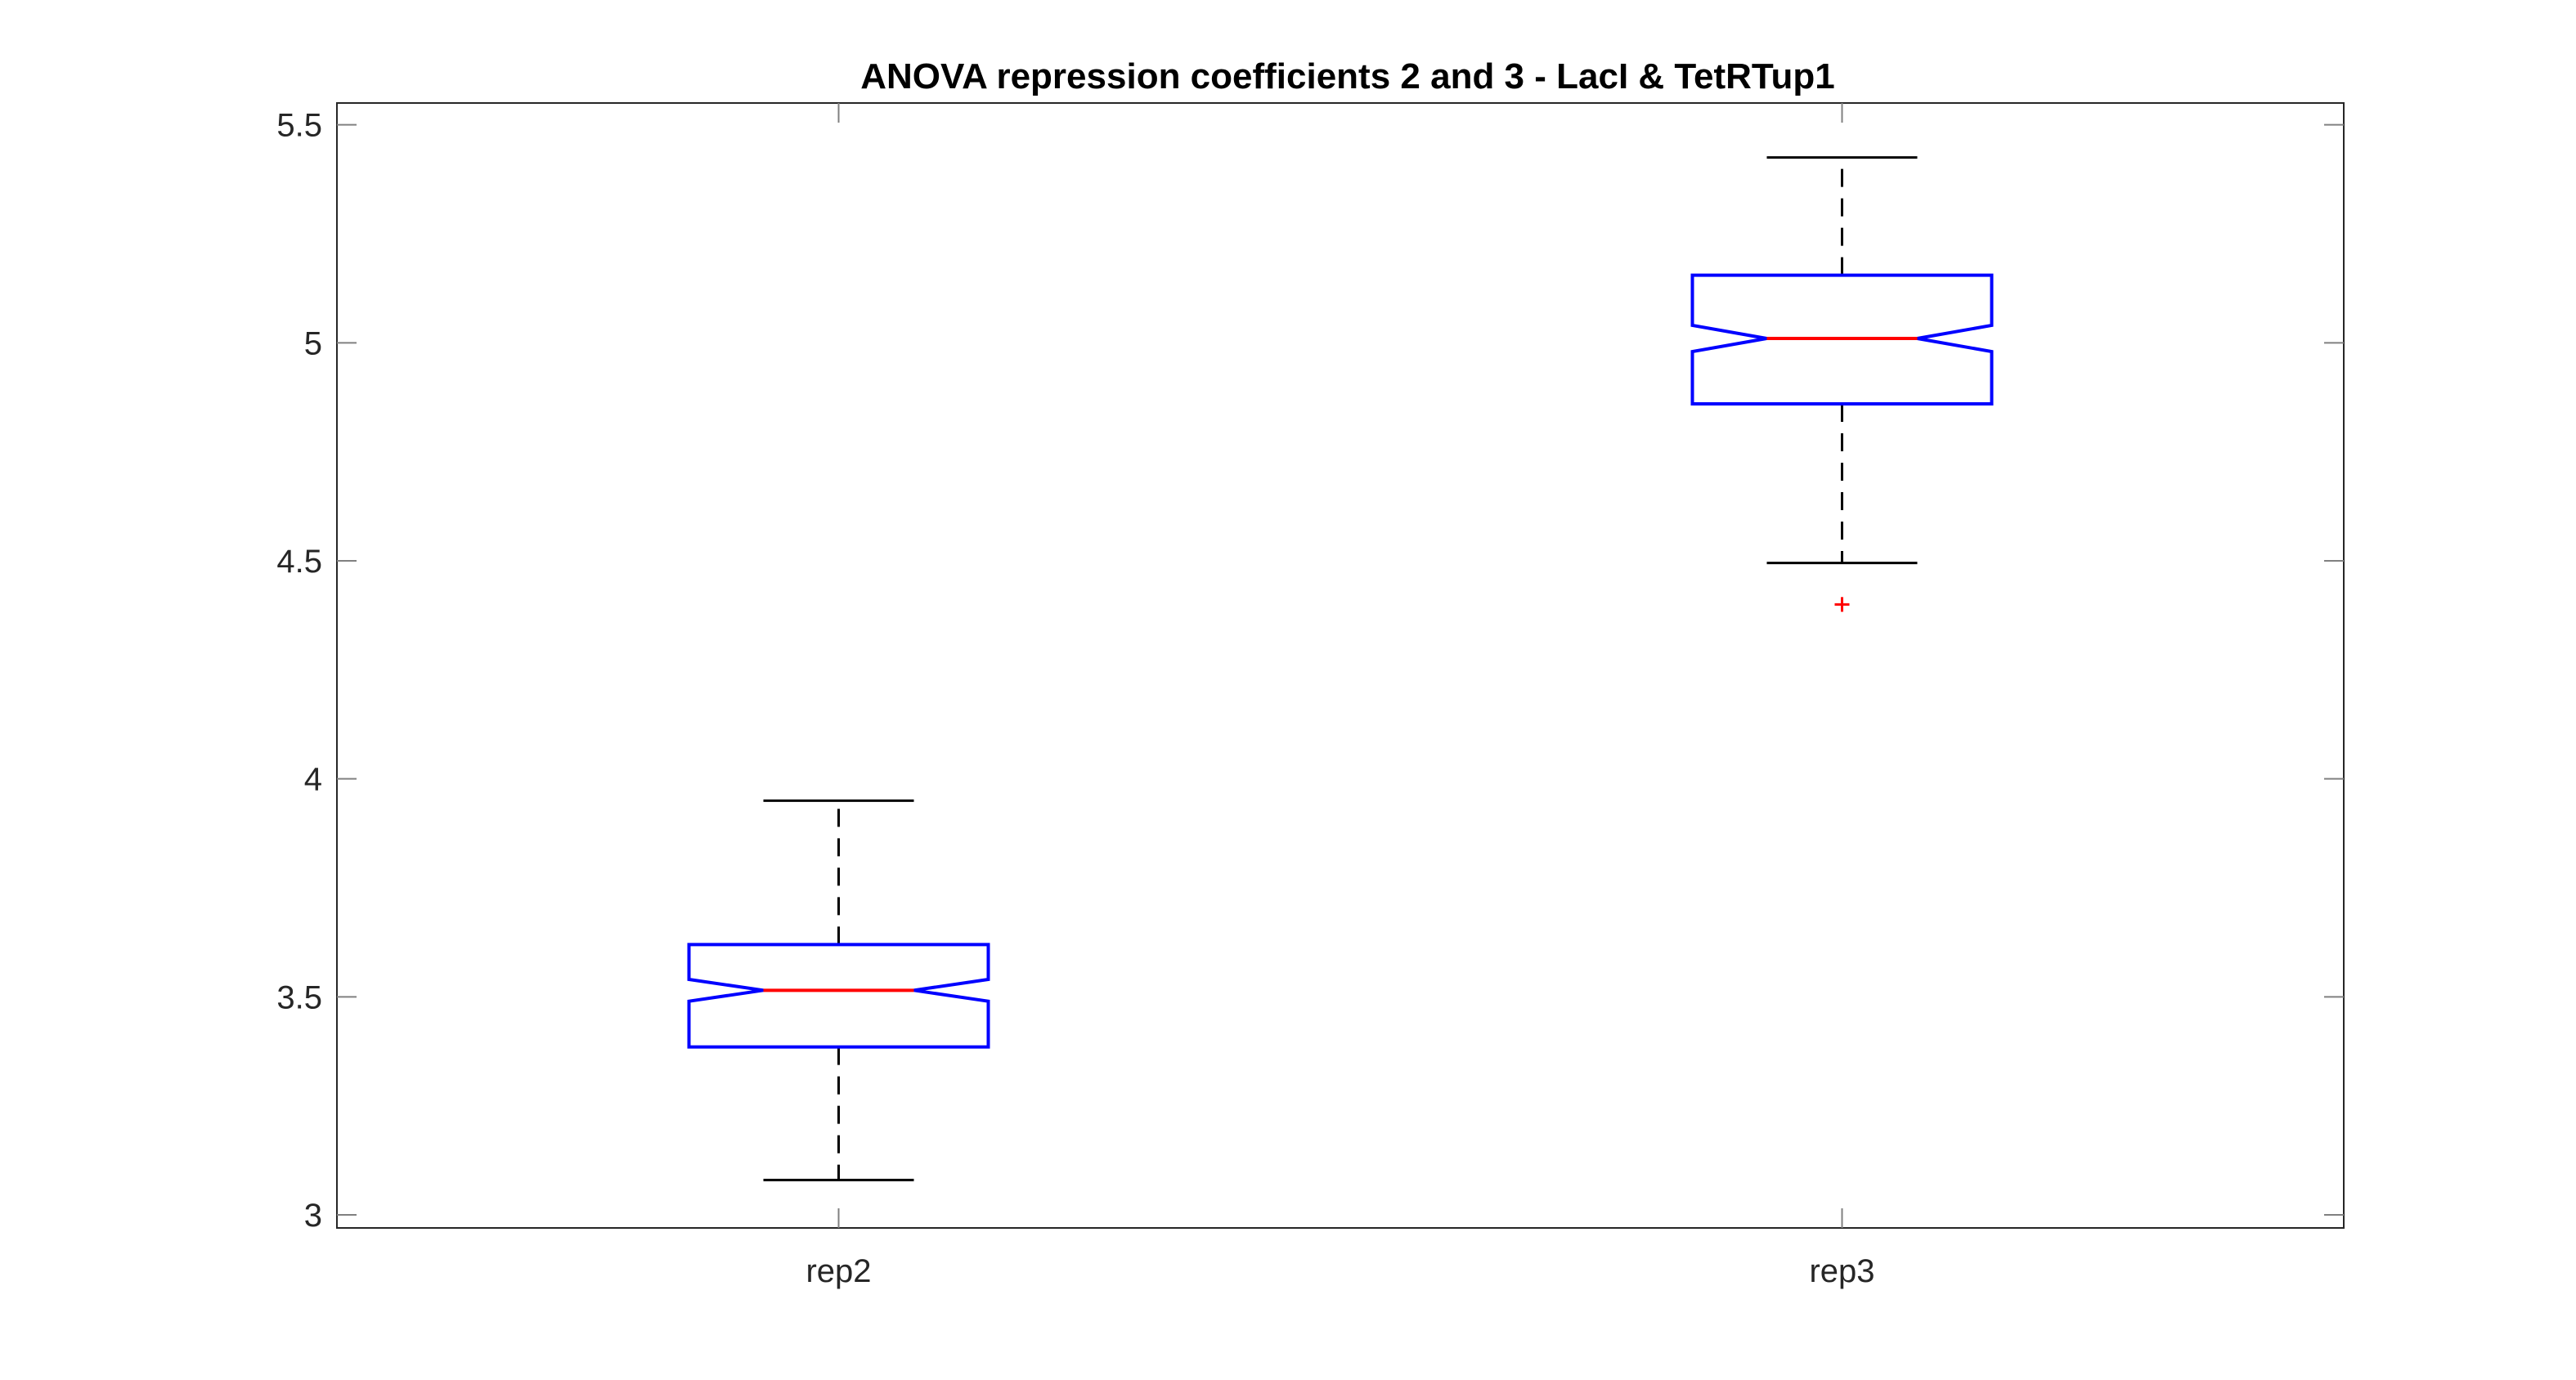 The width and height of the screenshot is (2576, 1380). I want to click on y-tick-label: 4.5, so click(299, 562).